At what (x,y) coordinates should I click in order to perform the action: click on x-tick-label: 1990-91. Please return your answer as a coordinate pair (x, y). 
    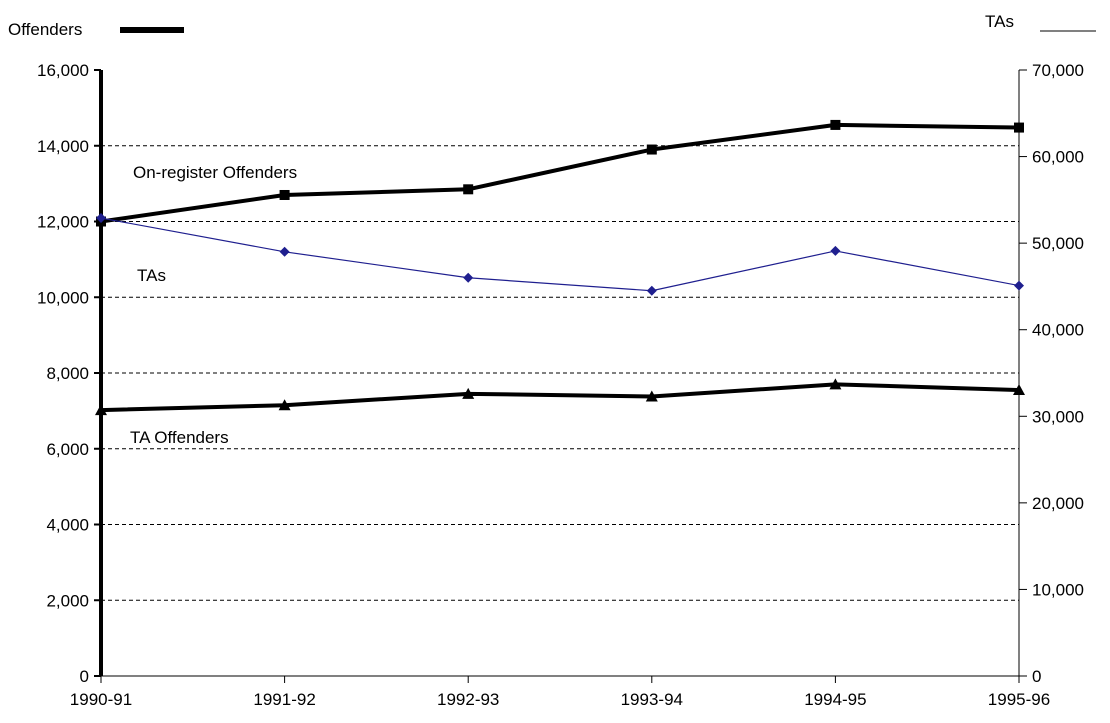
    Looking at the image, I should click on (101, 699).